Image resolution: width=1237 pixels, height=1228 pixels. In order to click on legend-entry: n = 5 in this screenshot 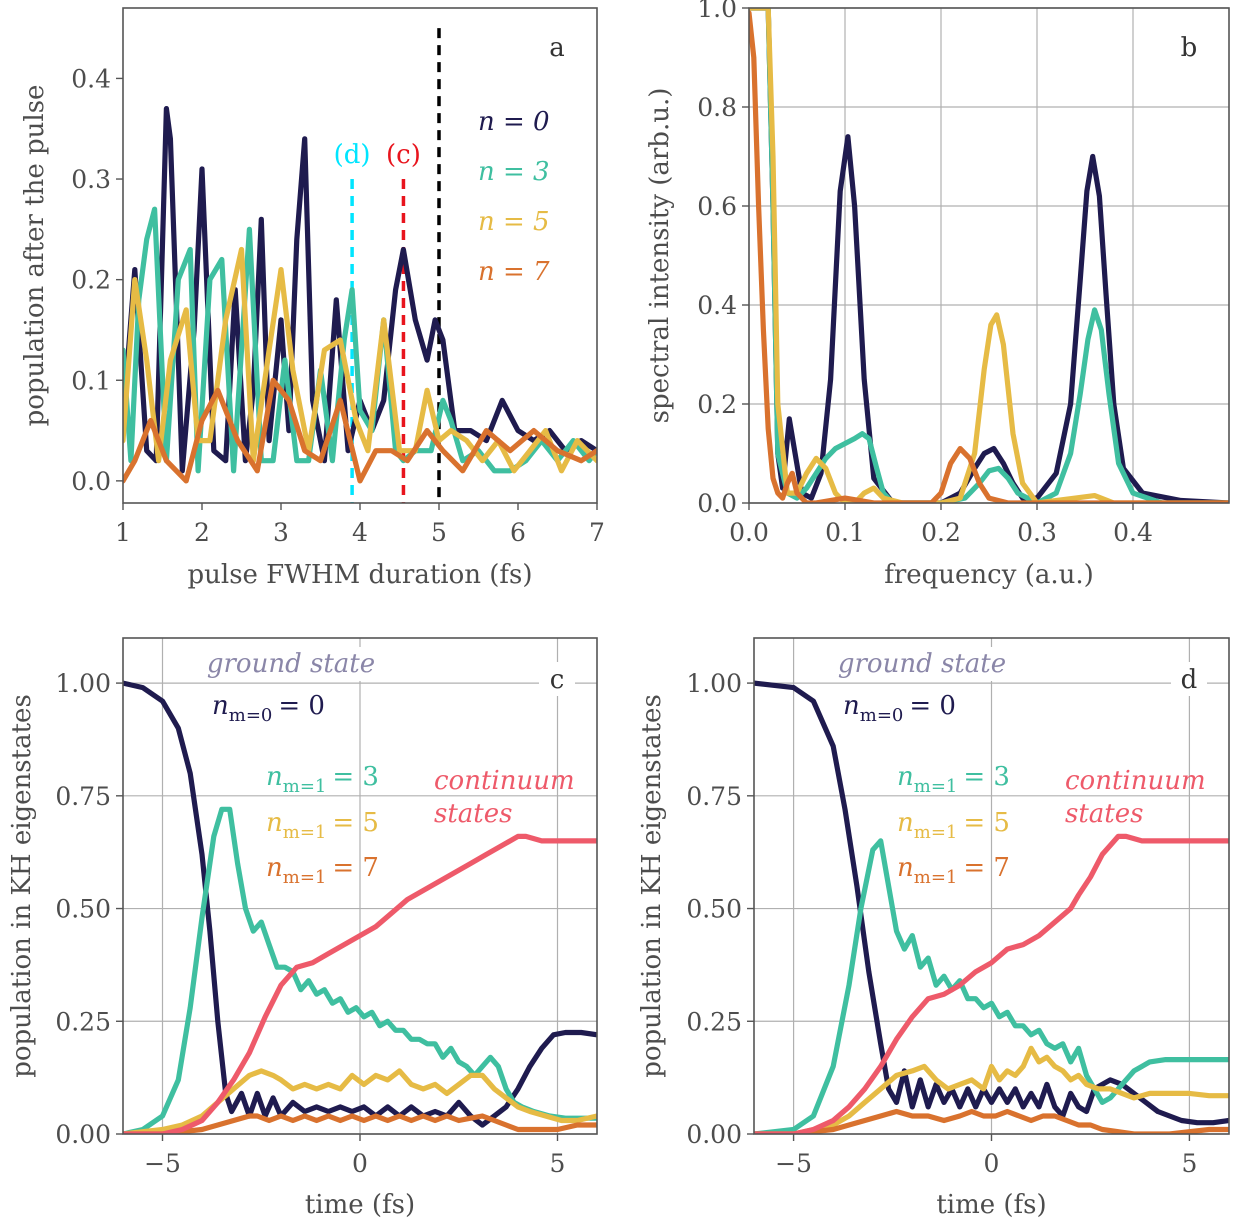, I will do `click(514, 222)`.